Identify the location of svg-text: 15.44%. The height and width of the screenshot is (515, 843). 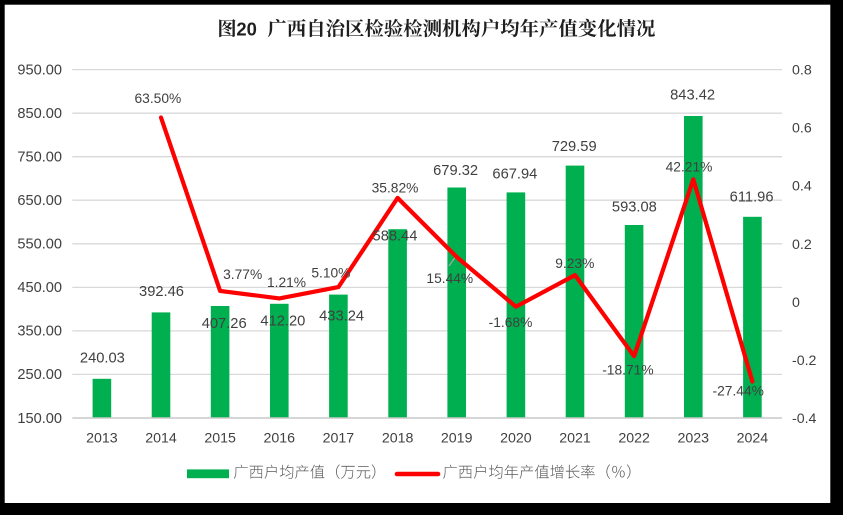
(449, 278).